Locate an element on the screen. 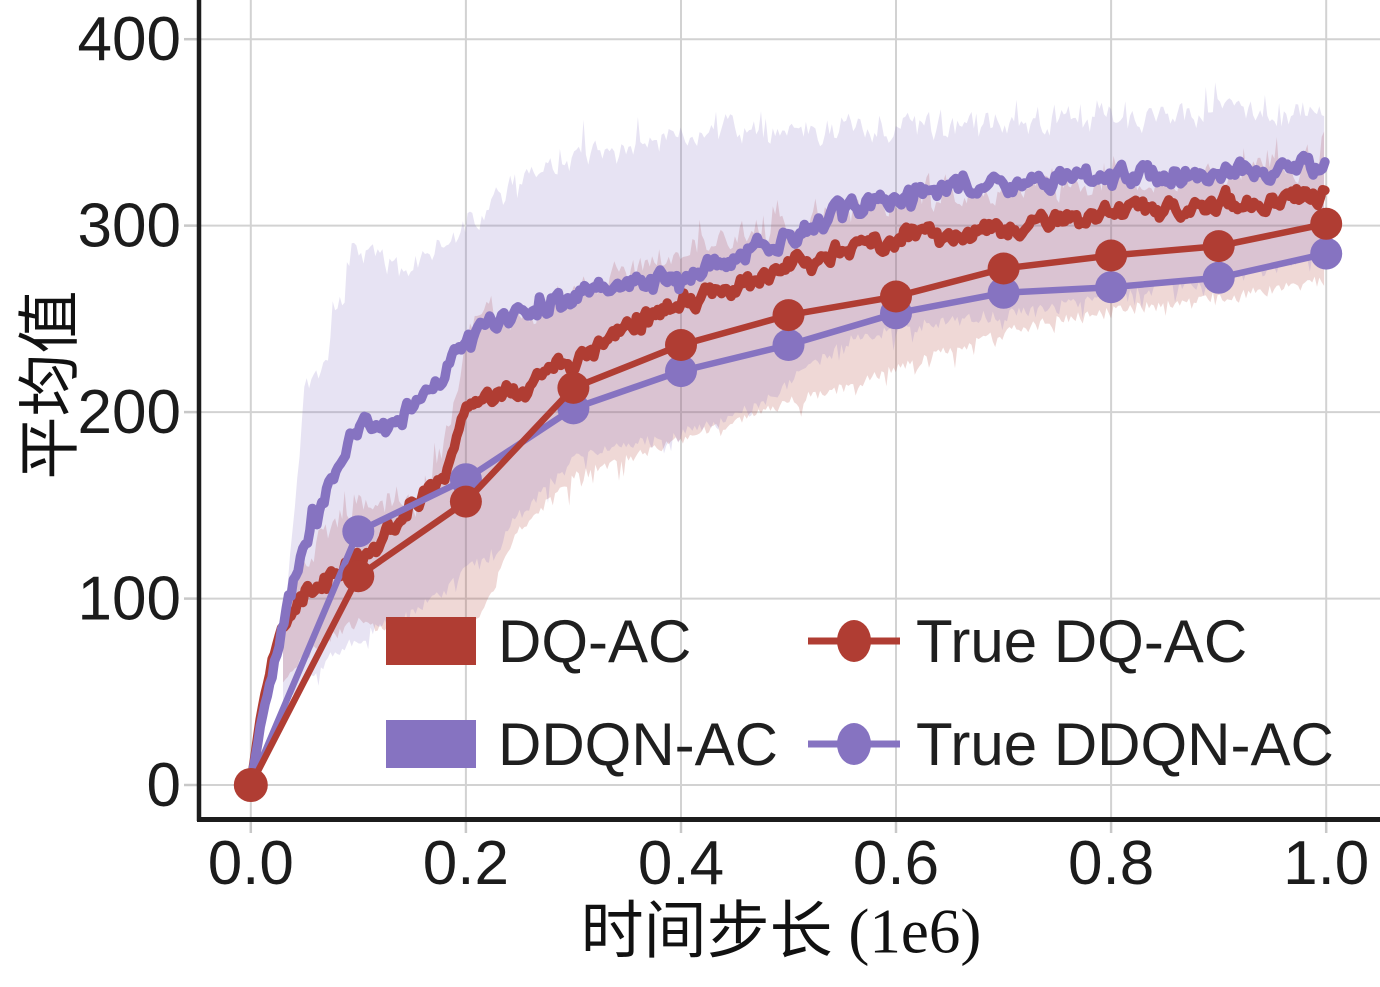 The image size is (1380, 987). x-tick-label: 0.0 is located at coordinates (251, 863).